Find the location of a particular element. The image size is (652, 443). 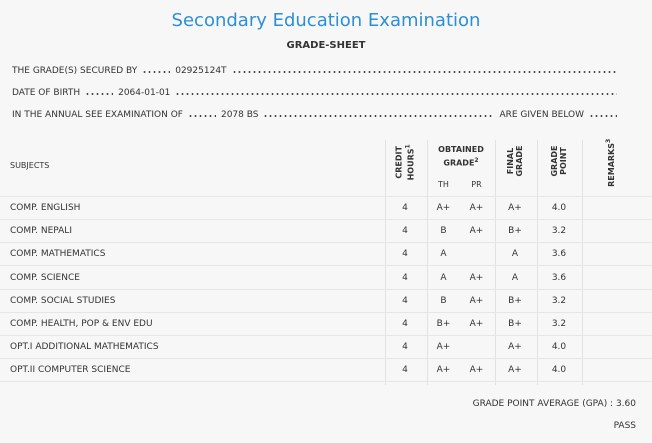

subject-name: COMP. NEPALI is located at coordinates (41, 231).